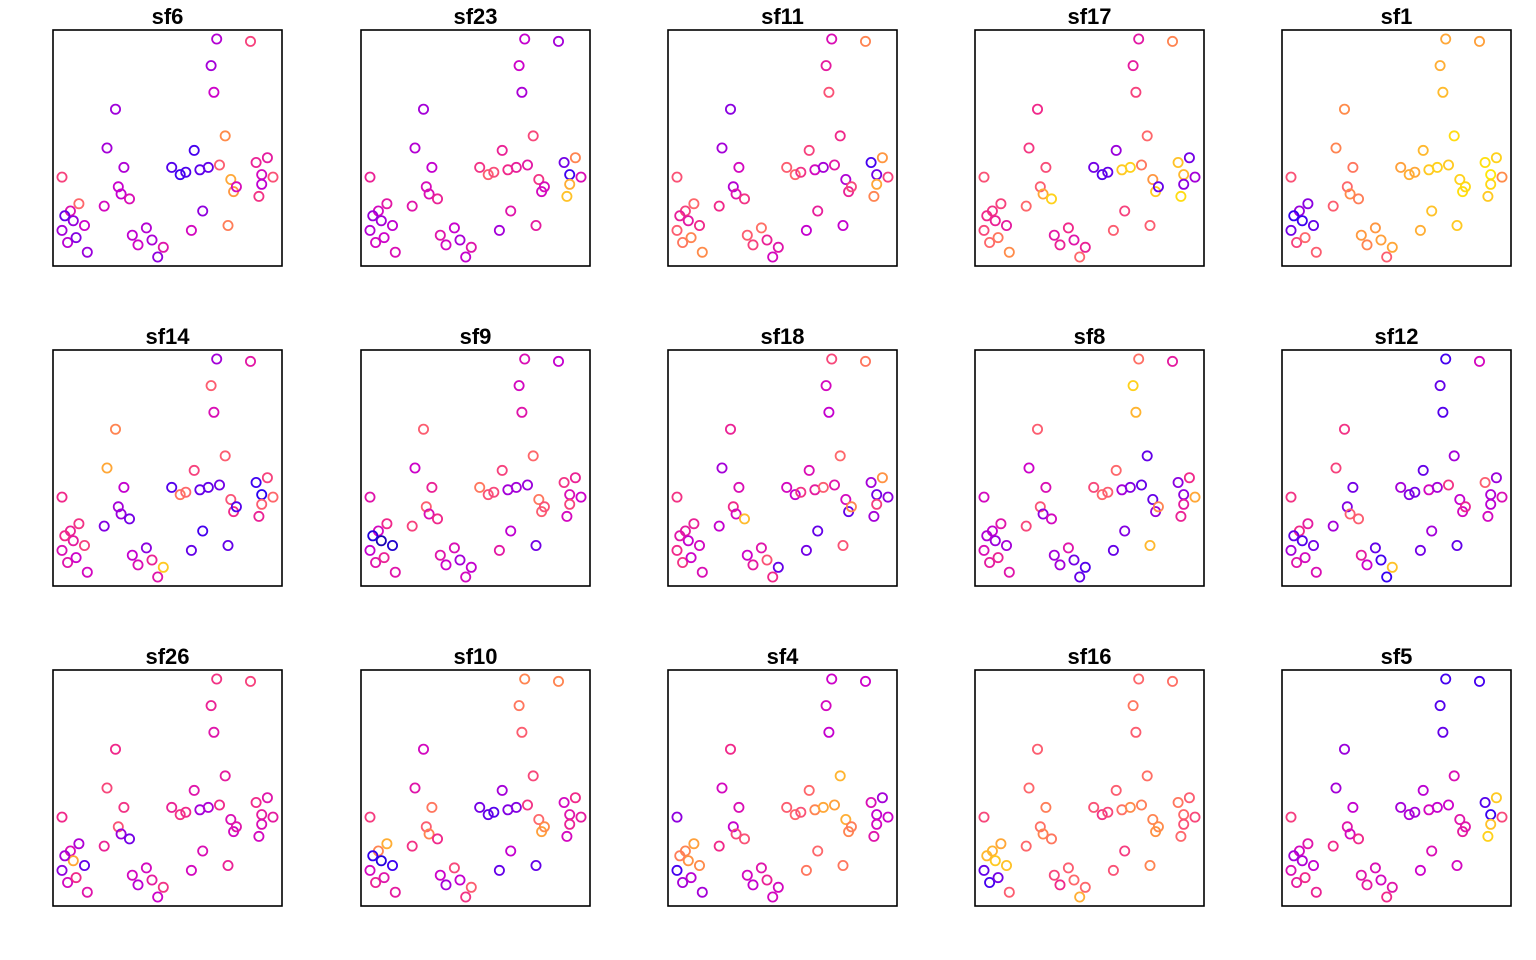  What do you see at coordinates (475, 16) in the screenshot?
I see `panel-title: sf23` at bounding box center [475, 16].